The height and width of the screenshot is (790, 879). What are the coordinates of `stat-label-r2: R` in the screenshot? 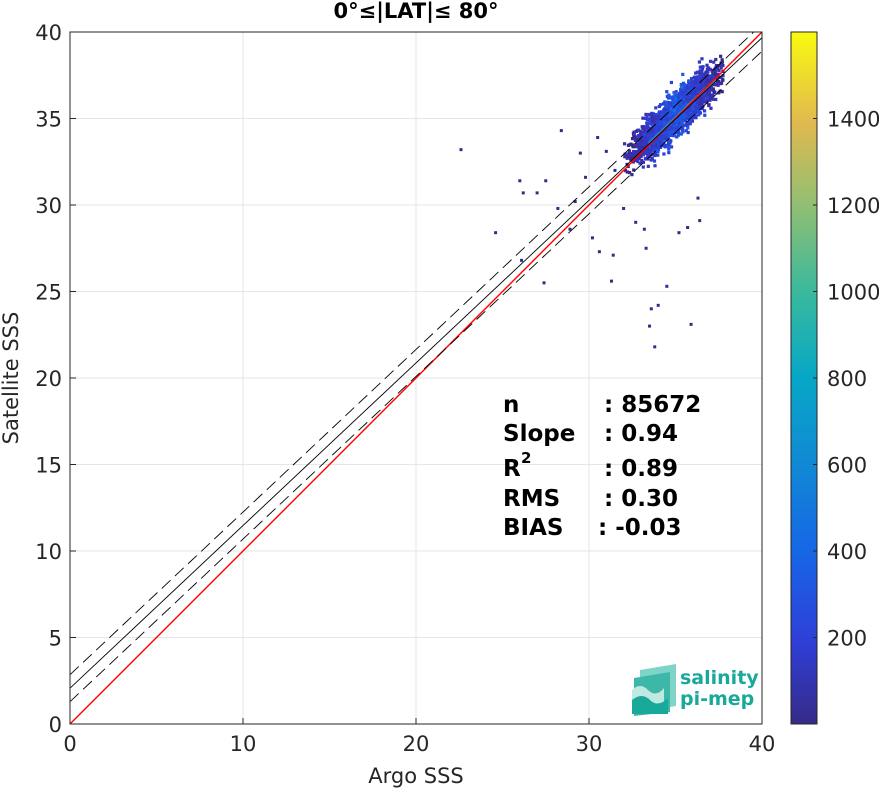 It's located at (512, 469).